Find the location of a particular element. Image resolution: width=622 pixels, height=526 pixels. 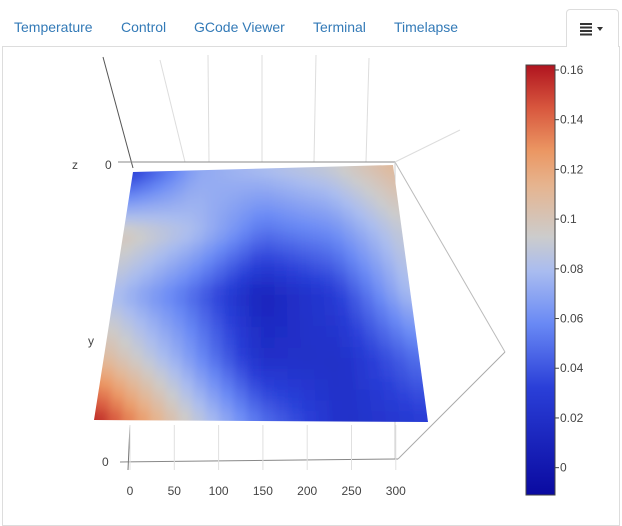

tab-control: Control is located at coordinates (144, 27).